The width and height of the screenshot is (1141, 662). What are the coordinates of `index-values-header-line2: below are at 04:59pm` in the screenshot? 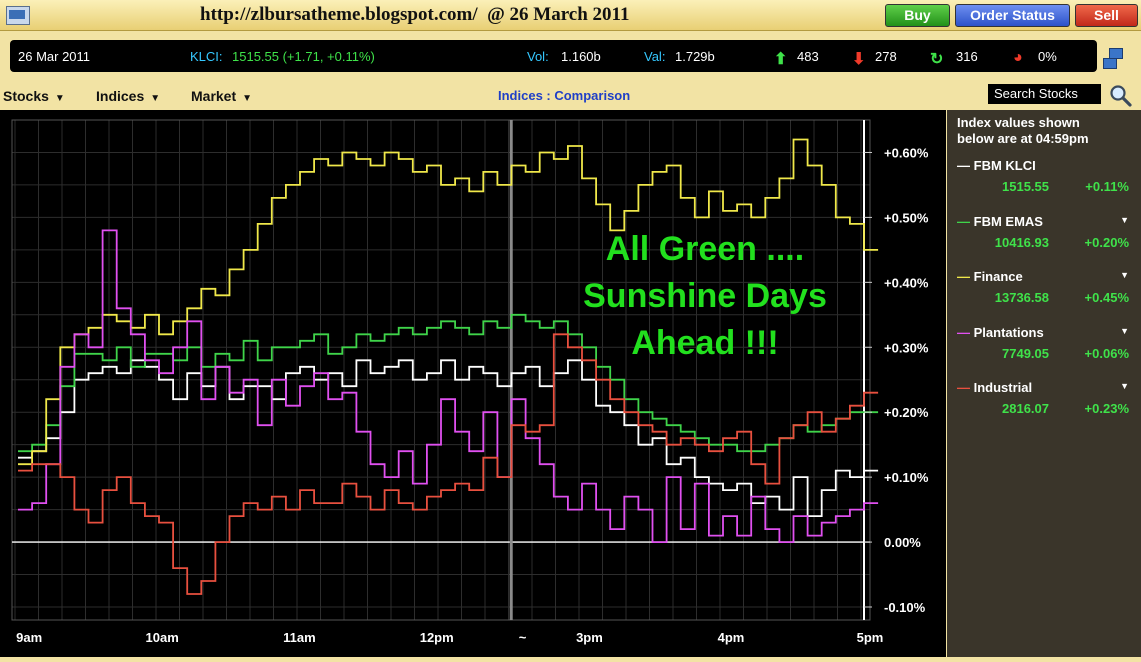 It's located at (1023, 138).